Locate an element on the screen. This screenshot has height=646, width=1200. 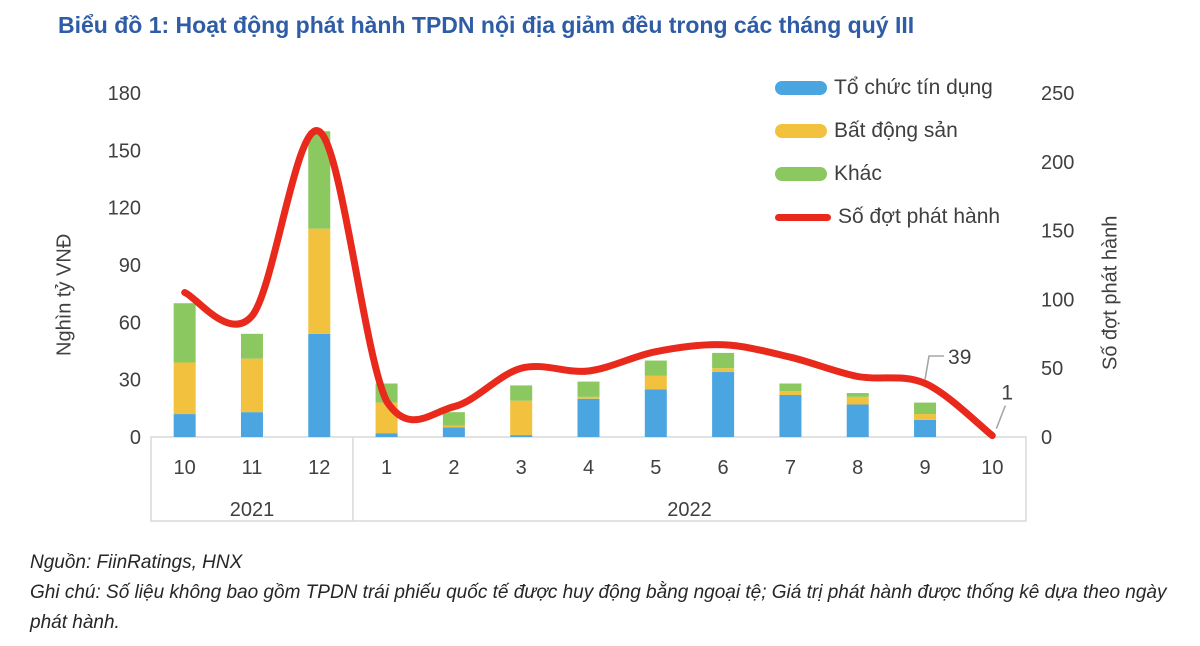
legend-item-realestate: Bất động sản is located at coordinates (887, 131).